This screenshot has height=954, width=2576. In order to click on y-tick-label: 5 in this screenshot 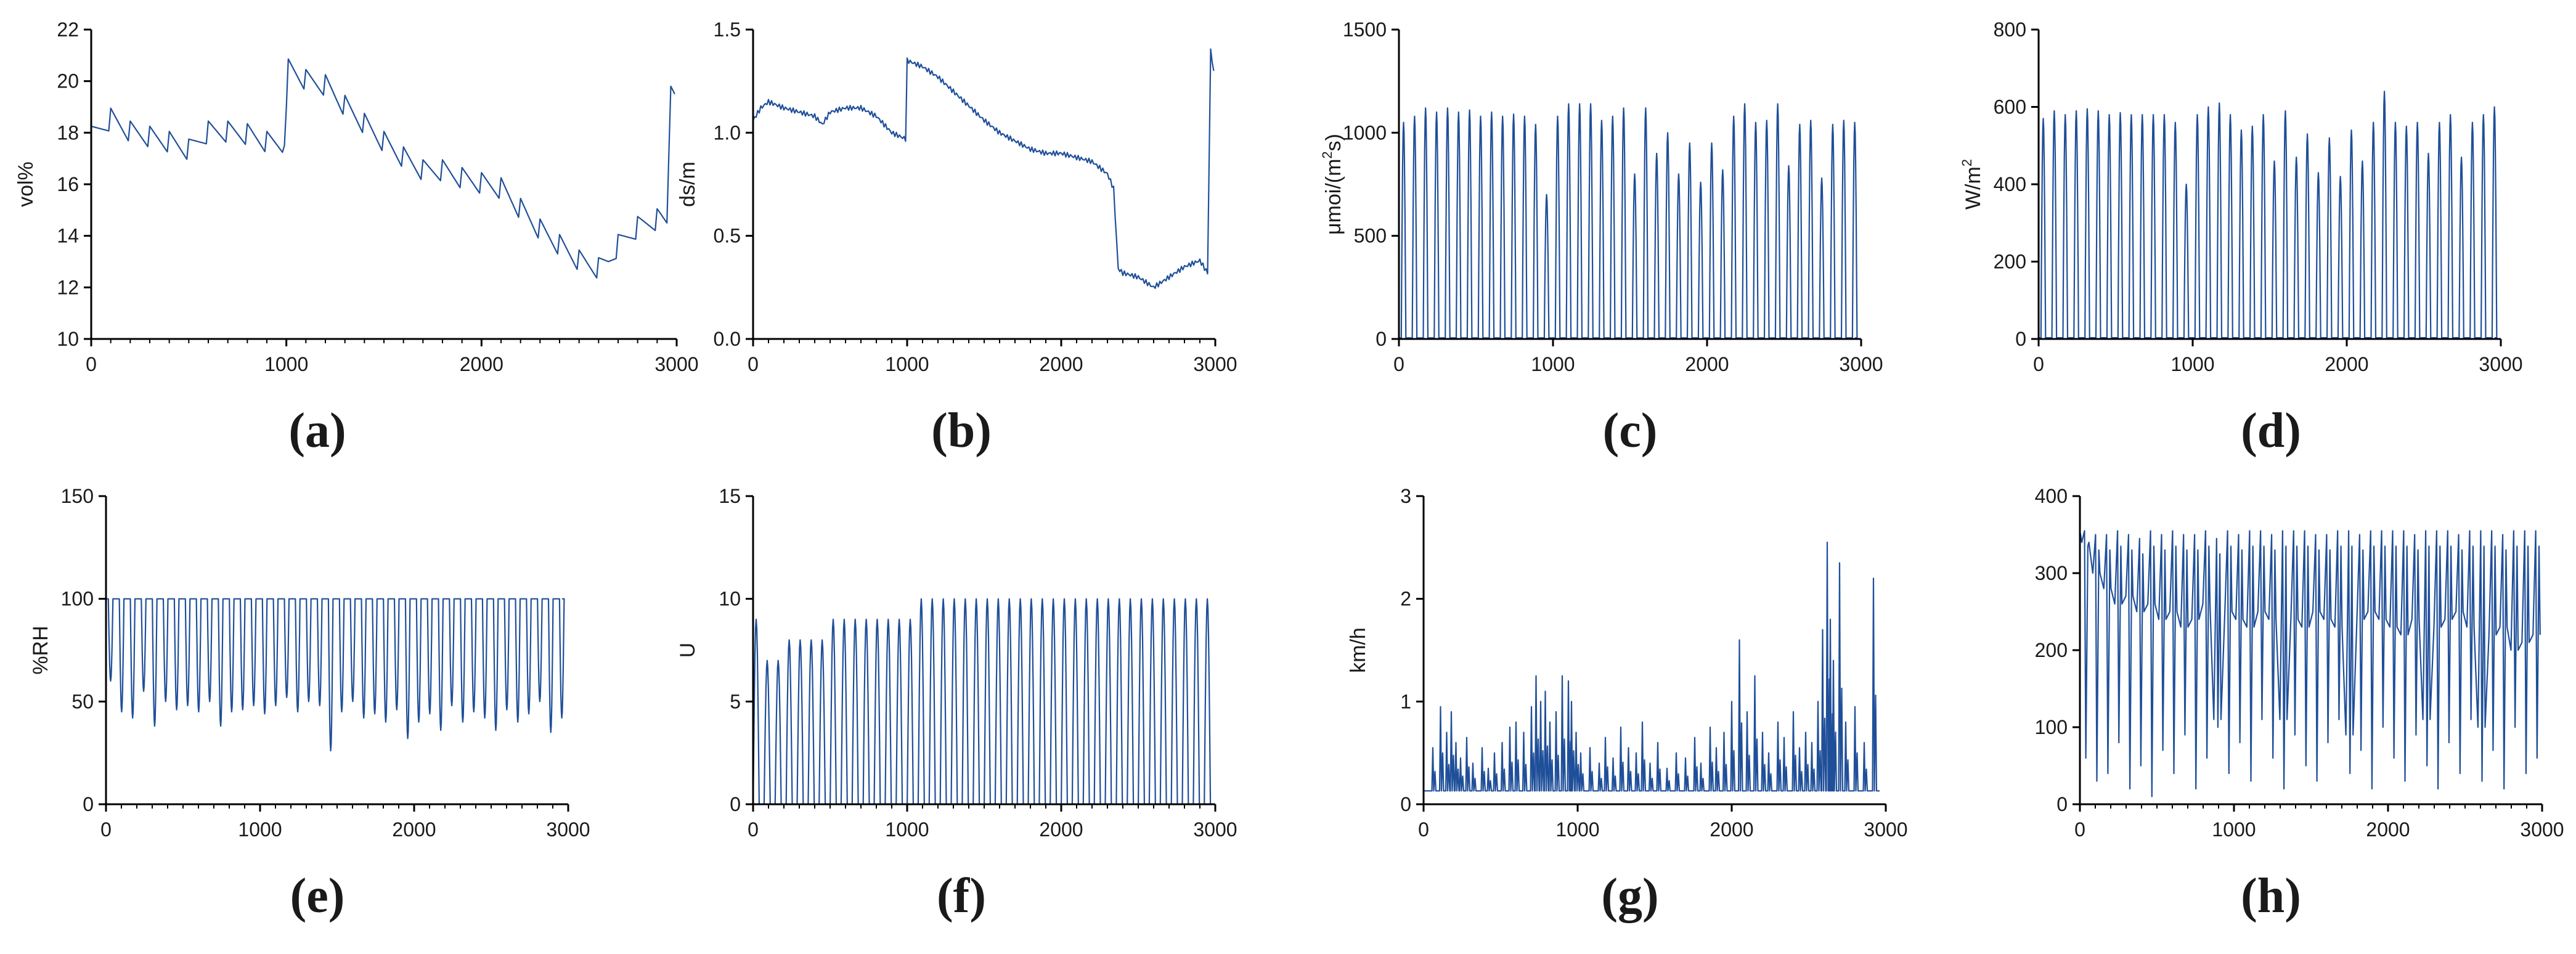, I will do `click(735, 701)`.